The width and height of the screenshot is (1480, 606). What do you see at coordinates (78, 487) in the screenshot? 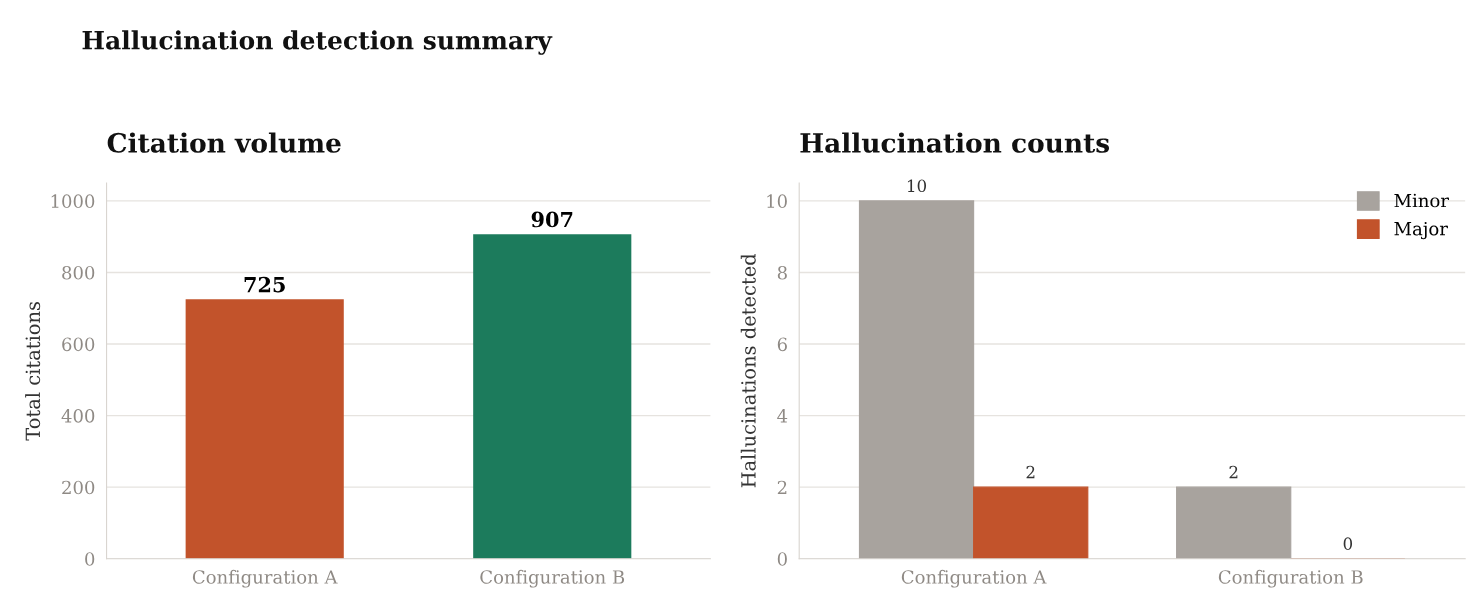
I see `y-tick-label: 200` at bounding box center [78, 487].